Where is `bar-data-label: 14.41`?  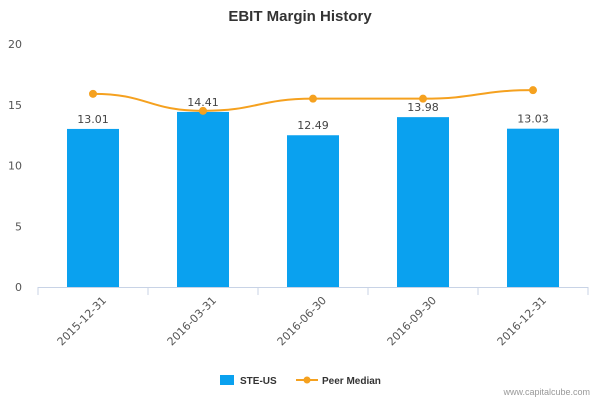 bar-data-label: 14.41 is located at coordinates (203, 102).